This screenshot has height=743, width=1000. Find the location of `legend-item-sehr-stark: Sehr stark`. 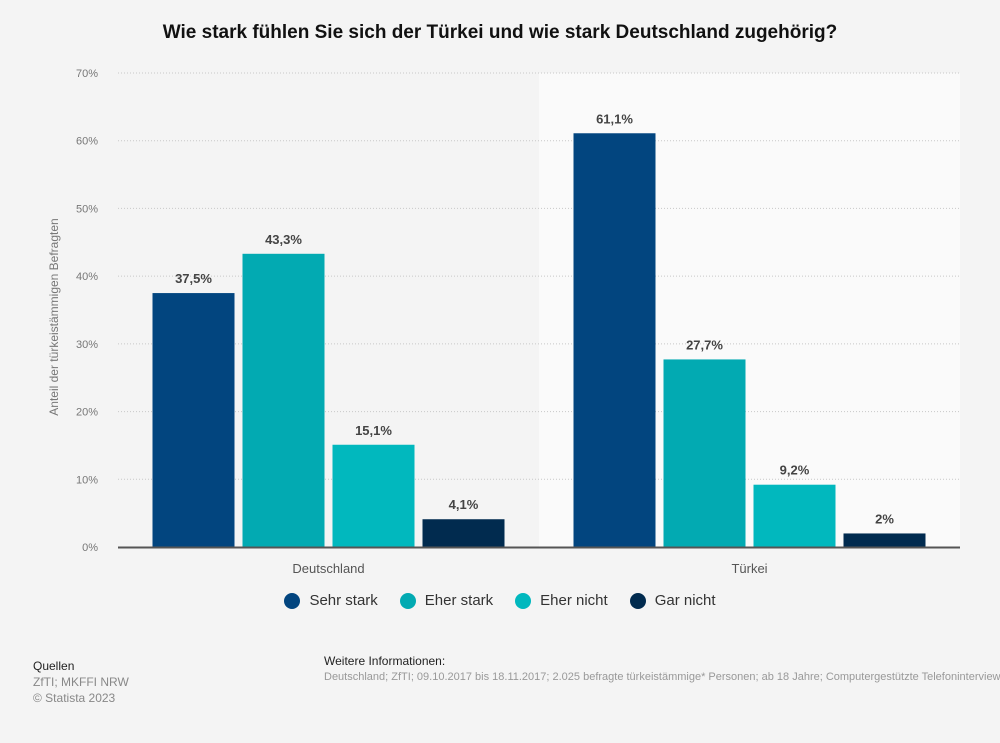

legend-item-sehr-stark: Sehr stark is located at coordinates (331, 600).